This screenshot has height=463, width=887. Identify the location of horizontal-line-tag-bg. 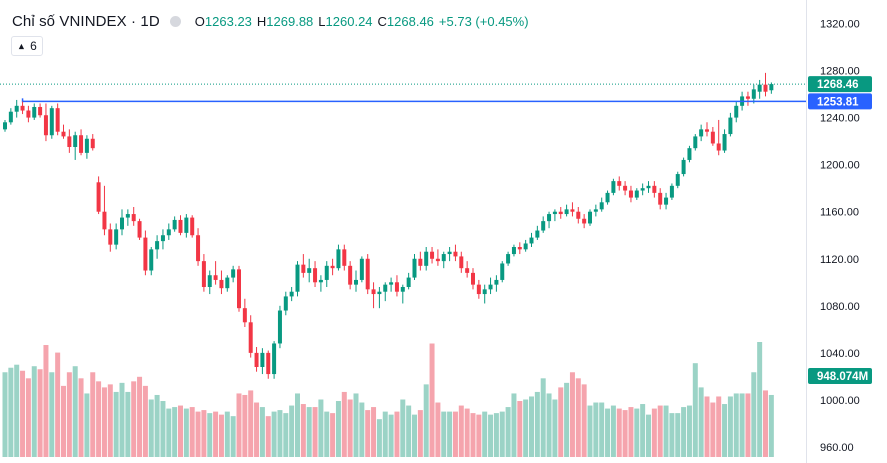
(840, 101).